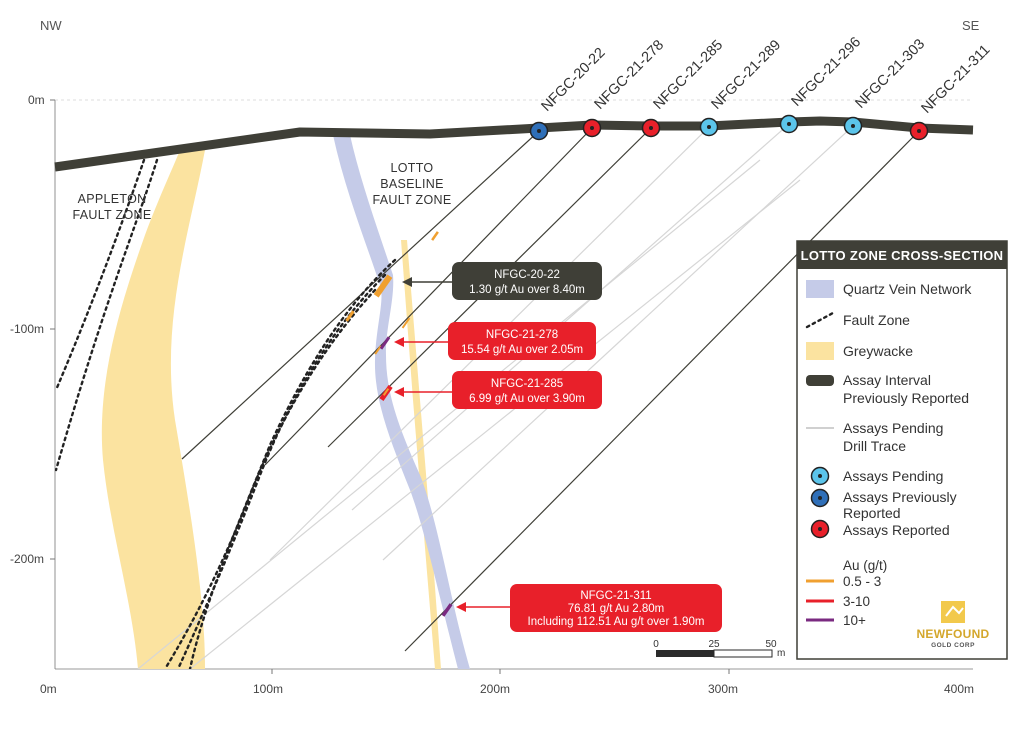 The height and width of the screenshot is (730, 1024). I want to click on legend-label-assays-reported: Assays Reported, so click(896, 530).